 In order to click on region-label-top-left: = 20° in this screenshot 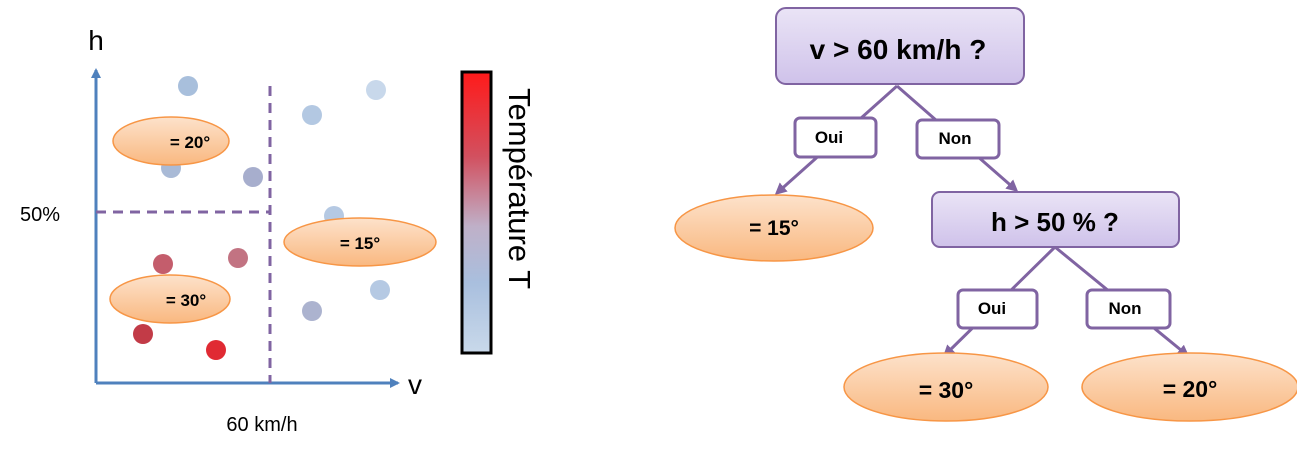, I will do `click(171, 141)`.